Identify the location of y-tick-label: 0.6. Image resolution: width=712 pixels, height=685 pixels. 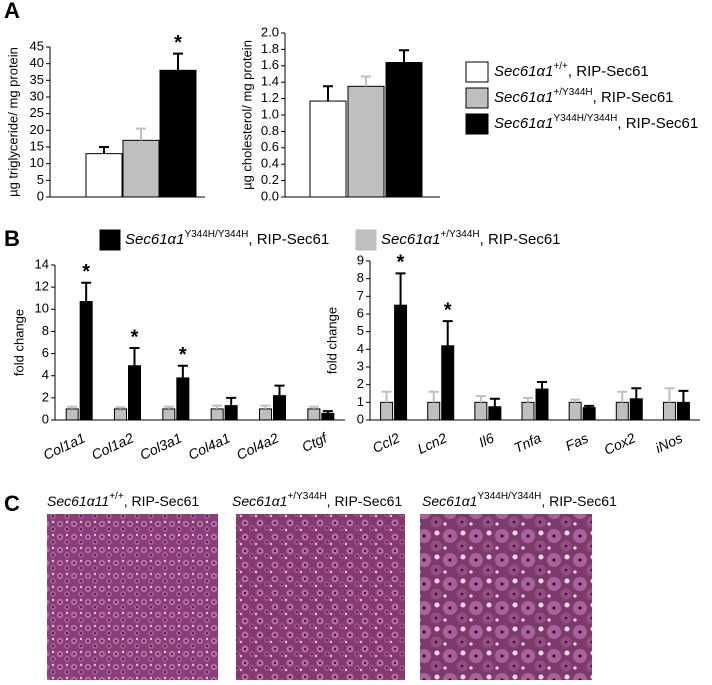
(270, 146).